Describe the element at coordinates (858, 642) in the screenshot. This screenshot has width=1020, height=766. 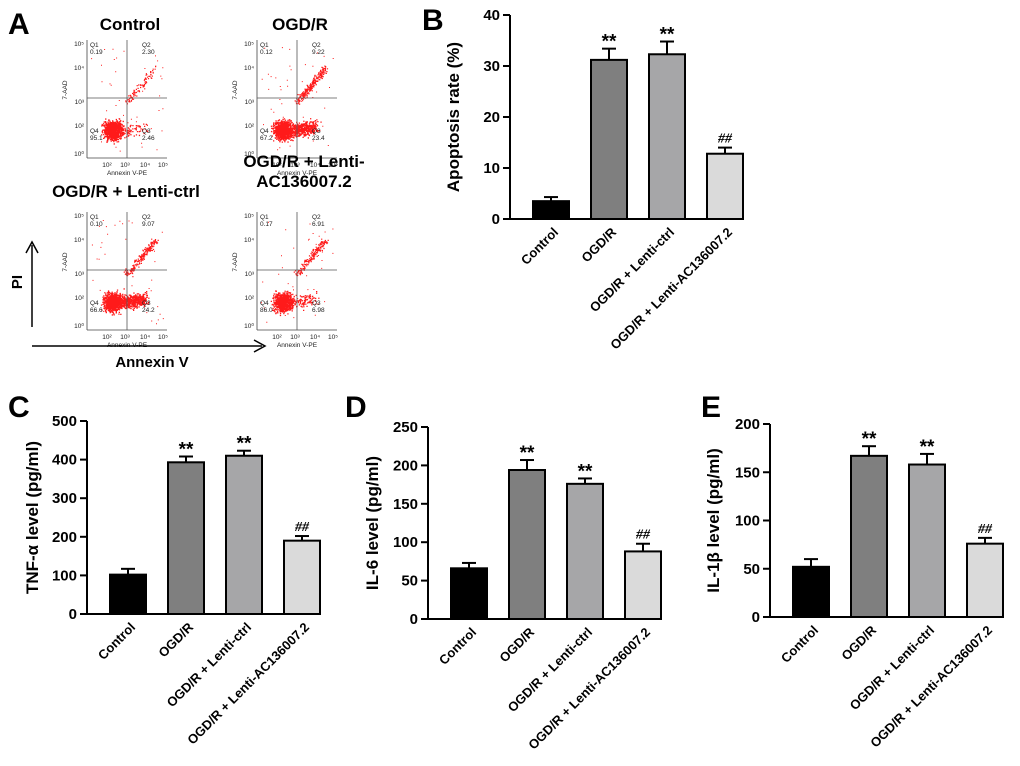
I see `category-label: OGD/R` at that location.